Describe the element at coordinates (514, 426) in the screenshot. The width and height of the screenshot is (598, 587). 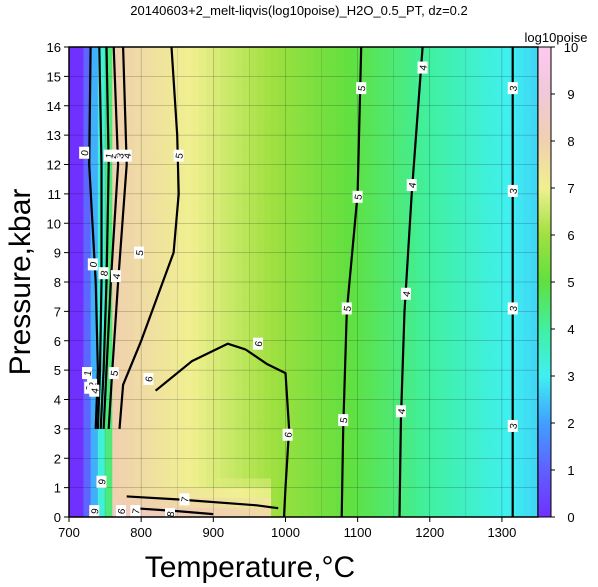
I see `contour-label-text: 3` at that location.